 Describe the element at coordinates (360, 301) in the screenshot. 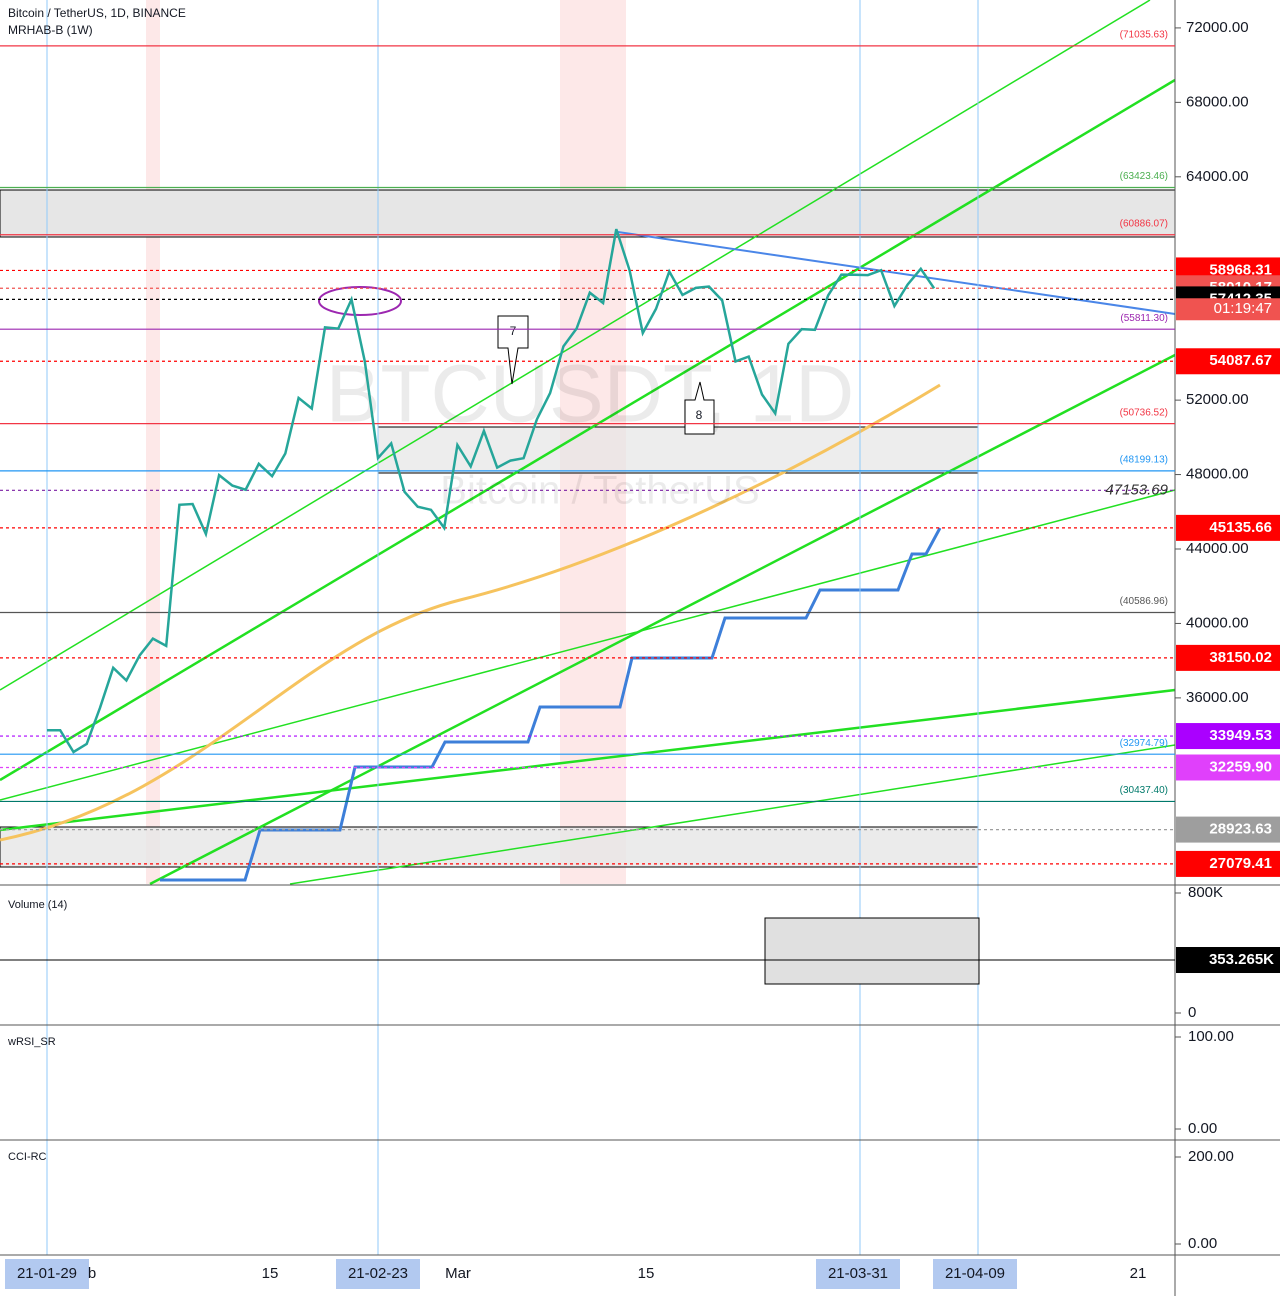

I see `highlight-ellipse` at that location.